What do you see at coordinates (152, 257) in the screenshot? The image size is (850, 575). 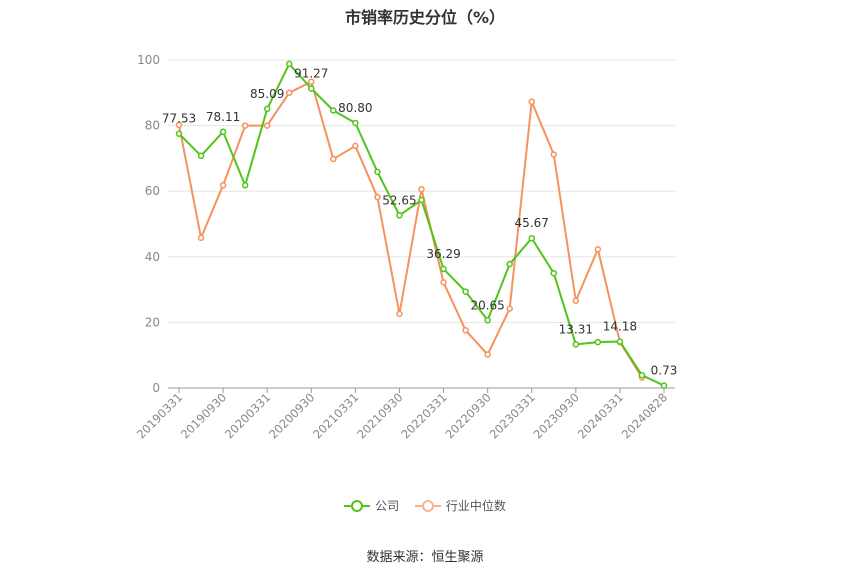 I see `y-tick-label: 40` at bounding box center [152, 257].